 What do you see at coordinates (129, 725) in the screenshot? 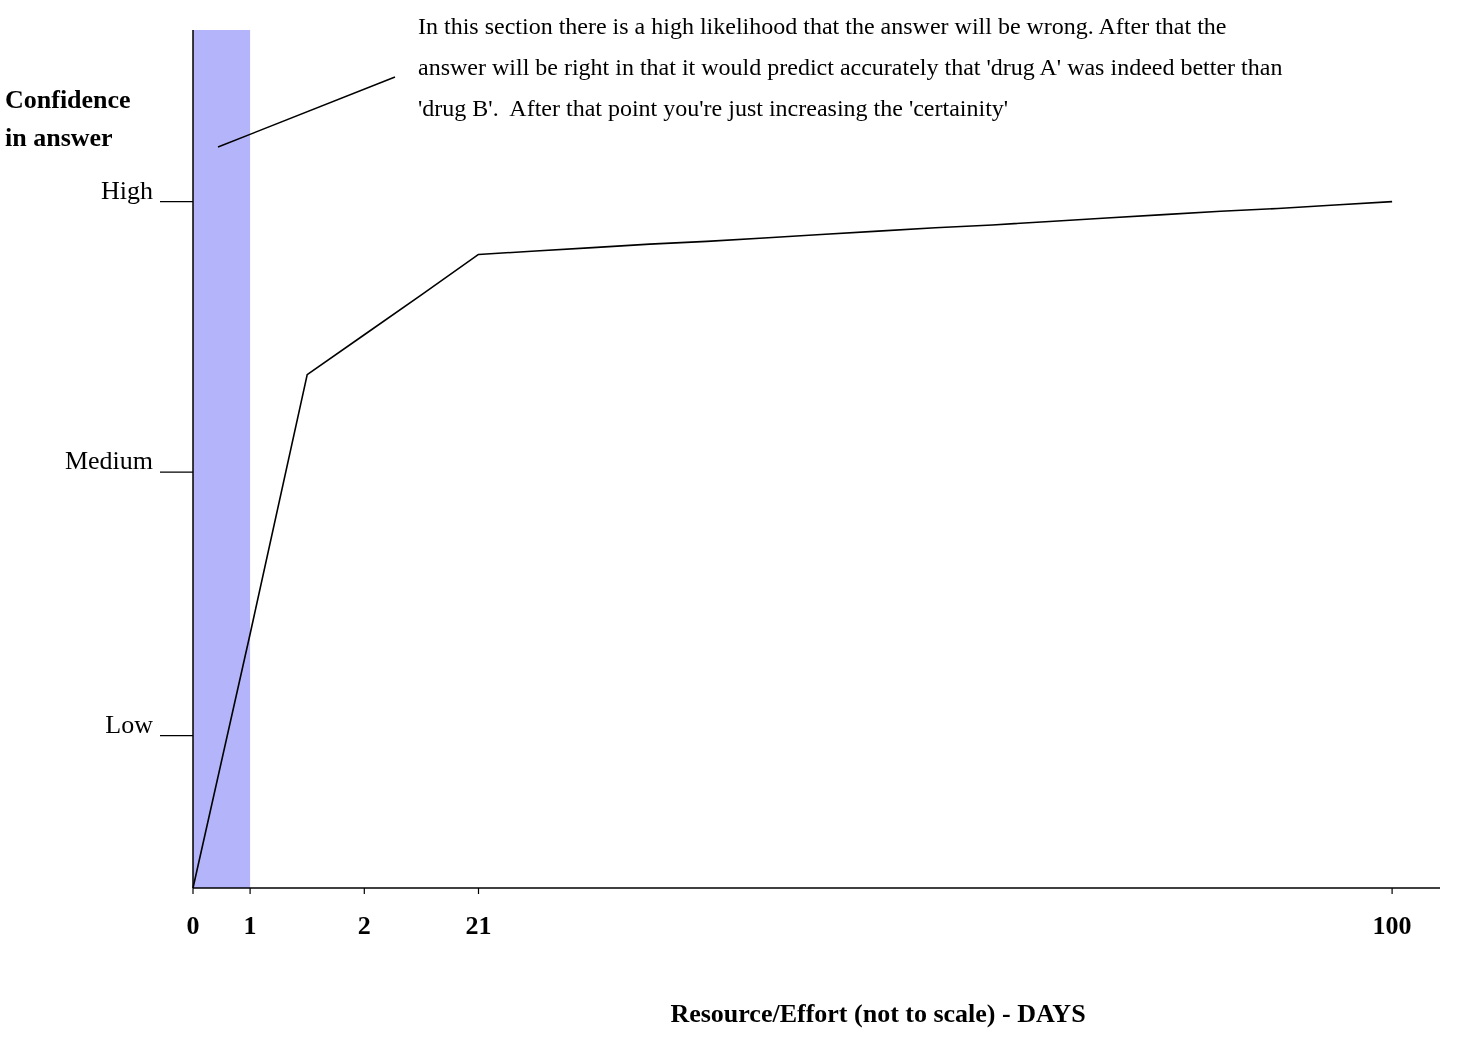
I see `text: Low` at bounding box center [129, 725].